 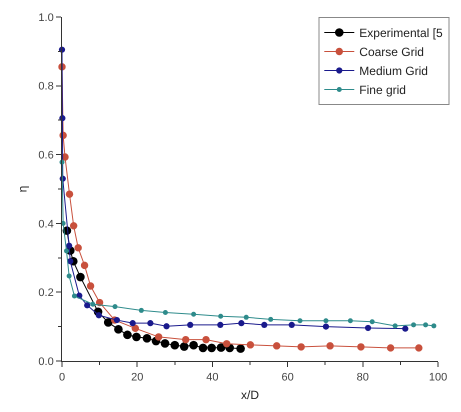 What do you see at coordinates (137, 377) in the screenshot?
I see `x-tick-label: 20` at bounding box center [137, 377].